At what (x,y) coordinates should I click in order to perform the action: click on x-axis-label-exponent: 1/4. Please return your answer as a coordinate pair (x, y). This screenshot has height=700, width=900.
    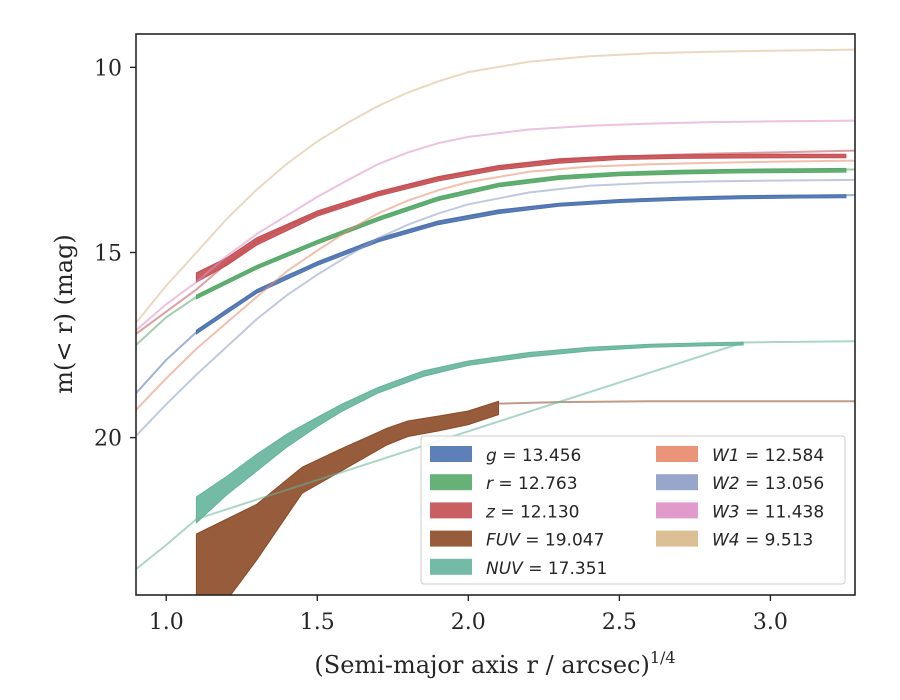
    Looking at the image, I should click on (663, 657).